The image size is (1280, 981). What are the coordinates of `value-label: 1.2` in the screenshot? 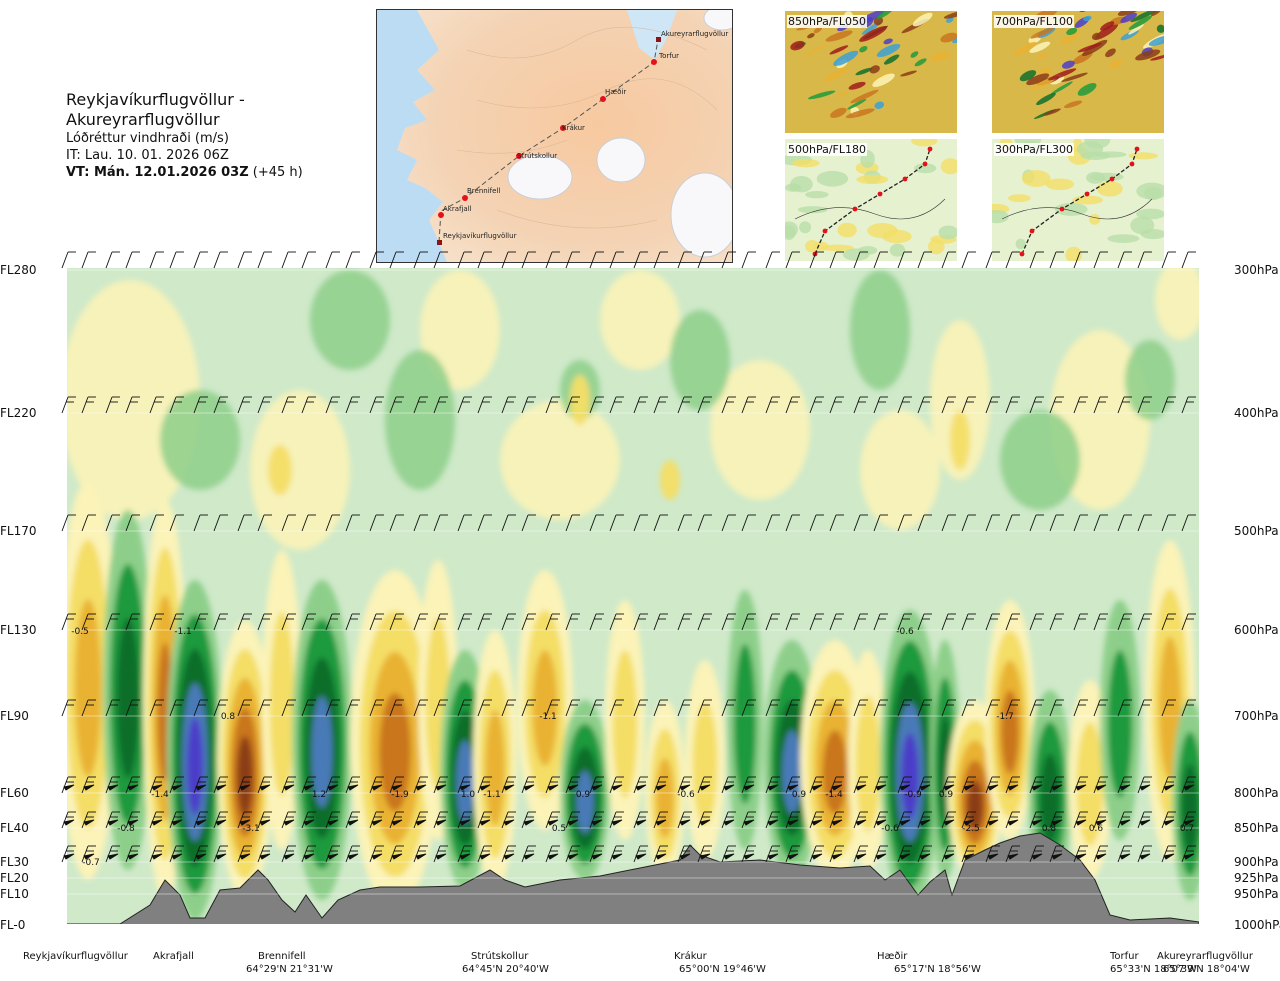 It's located at (319, 795).